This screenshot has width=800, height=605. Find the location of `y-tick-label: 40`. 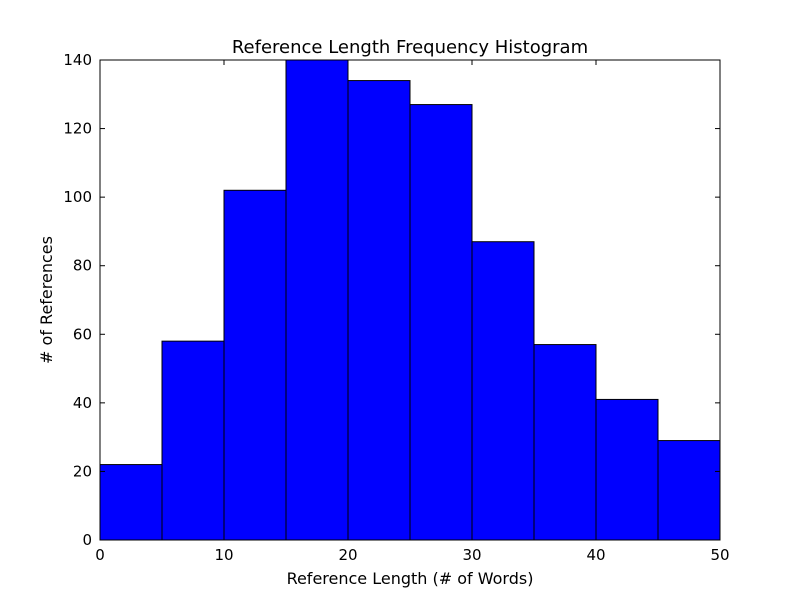

y-tick-label: 40 is located at coordinates (82, 403).